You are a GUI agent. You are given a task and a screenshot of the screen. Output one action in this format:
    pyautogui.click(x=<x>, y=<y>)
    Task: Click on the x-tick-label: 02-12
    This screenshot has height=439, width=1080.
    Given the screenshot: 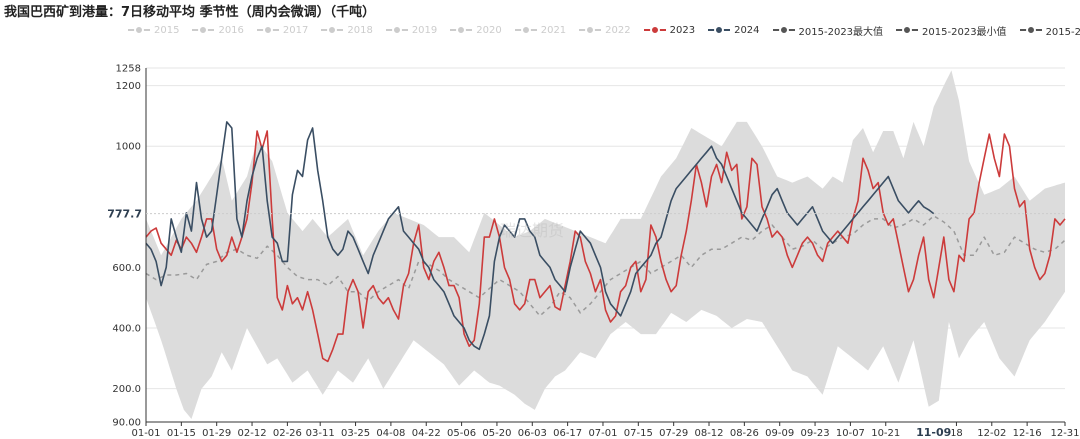 What is the action you would take?
    pyautogui.click(x=252, y=433)
    